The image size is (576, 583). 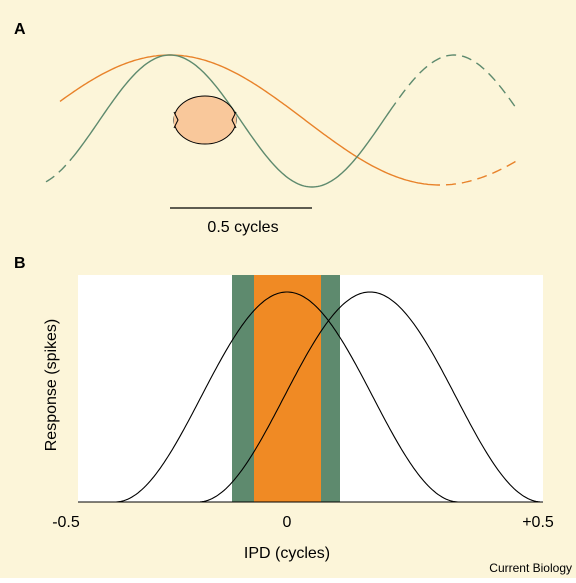 What do you see at coordinates (245, 120) in the screenshot?
I see `orange-wave` at bounding box center [245, 120].